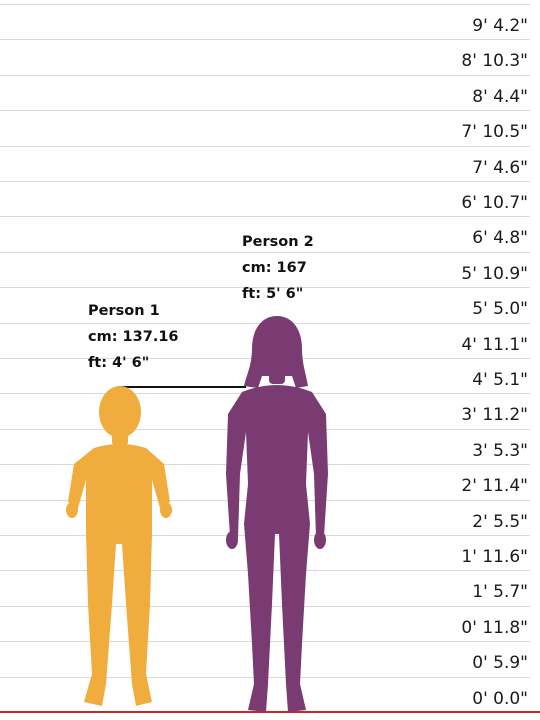  Describe the element at coordinates (494, 61) in the screenshot. I see `ruler-tick-label: 8' 10.3"` at that location.